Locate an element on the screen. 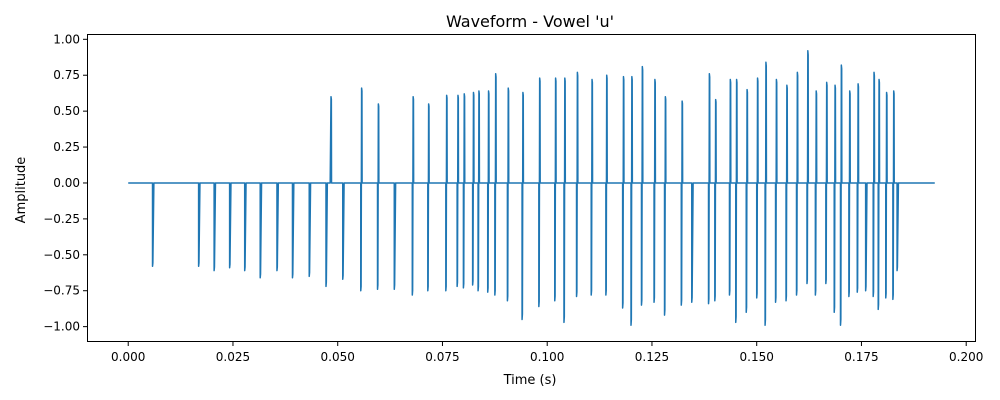  x-tick-label: 0.000 is located at coordinates (128, 357).